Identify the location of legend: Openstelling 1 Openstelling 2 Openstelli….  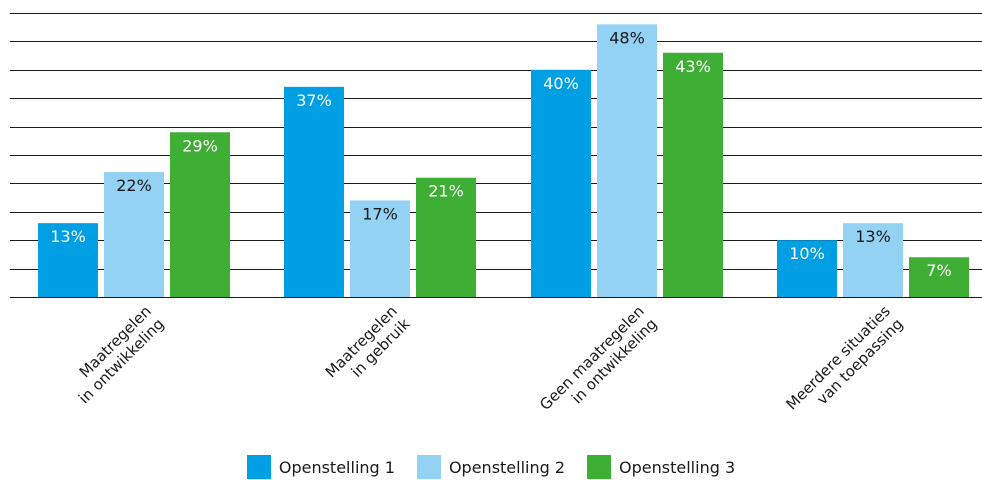
(491, 467).